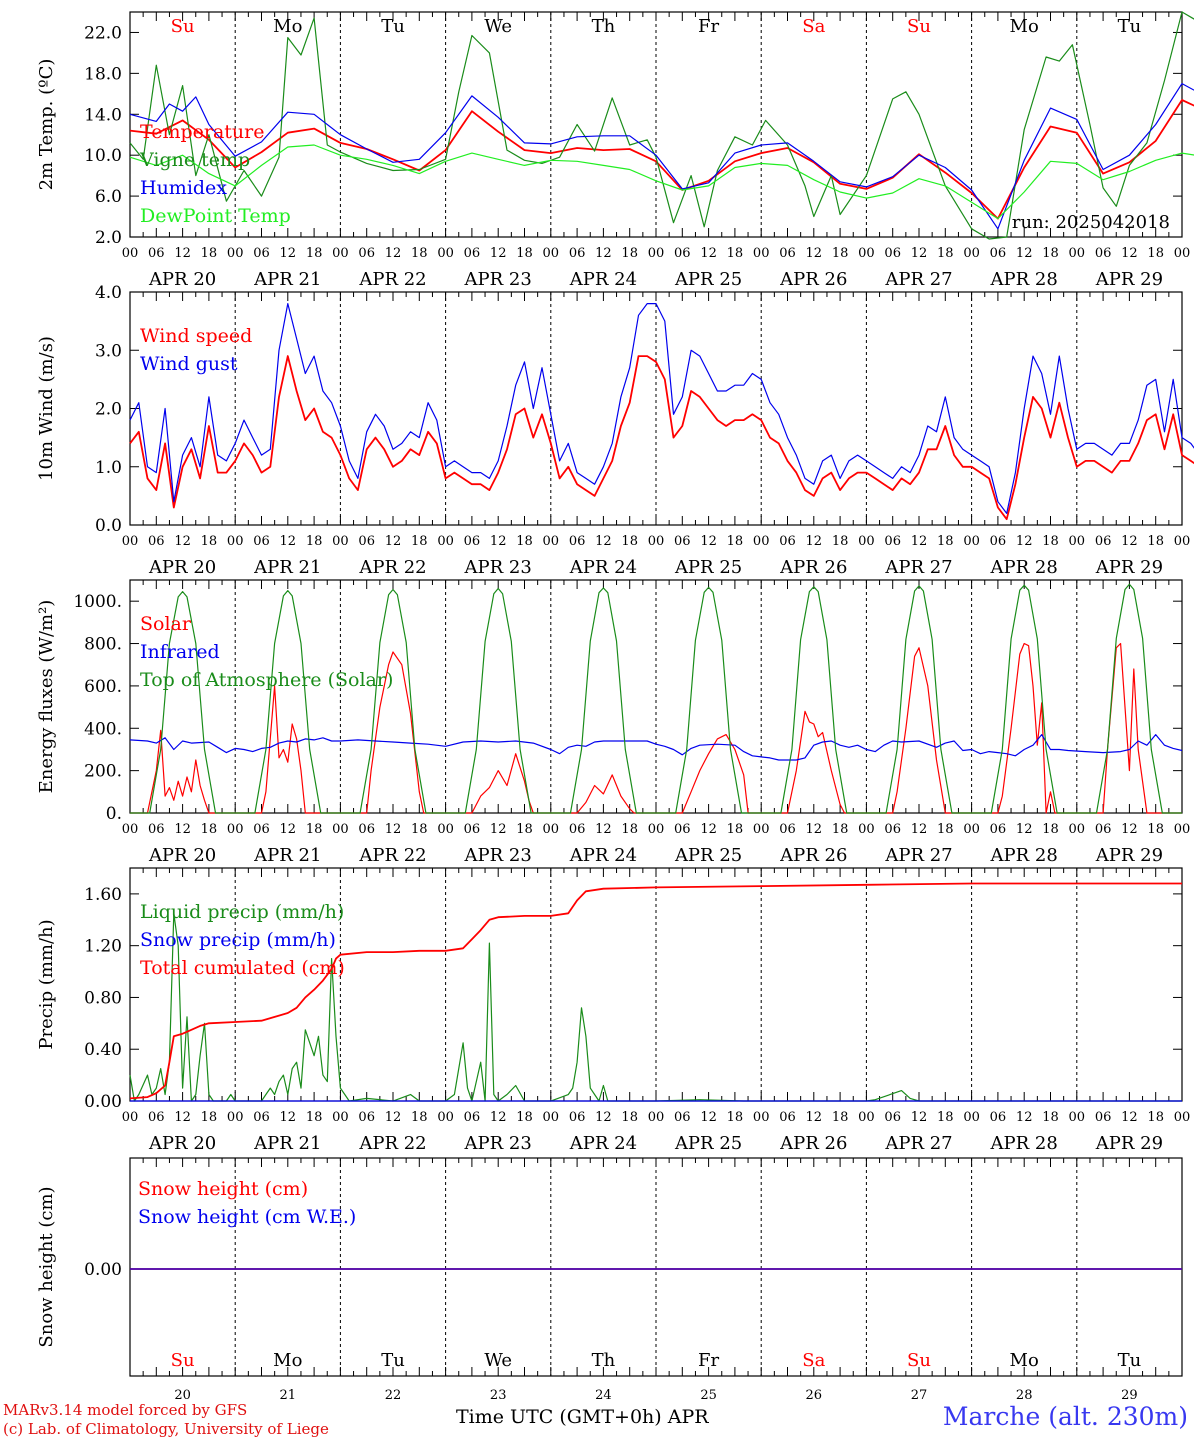 The height and width of the screenshot is (1445, 1194). Describe the element at coordinates (103, 772) in the screenshot. I see `y-tick-label: 200.` at that location.